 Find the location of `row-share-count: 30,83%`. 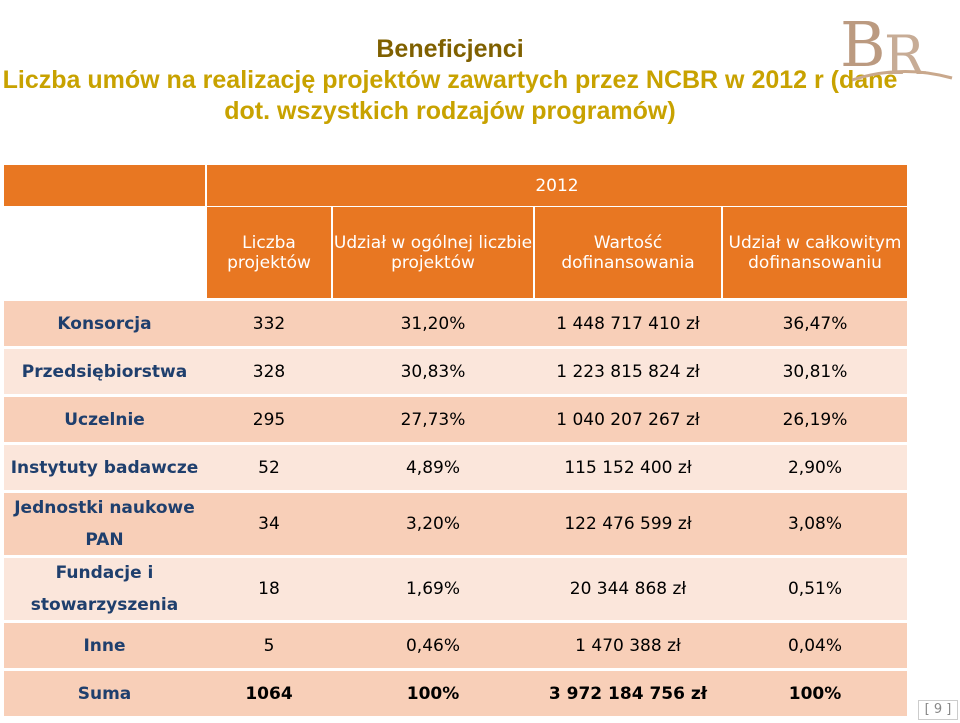

row-share-count: 30,83% is located at coordinates (433, 371).